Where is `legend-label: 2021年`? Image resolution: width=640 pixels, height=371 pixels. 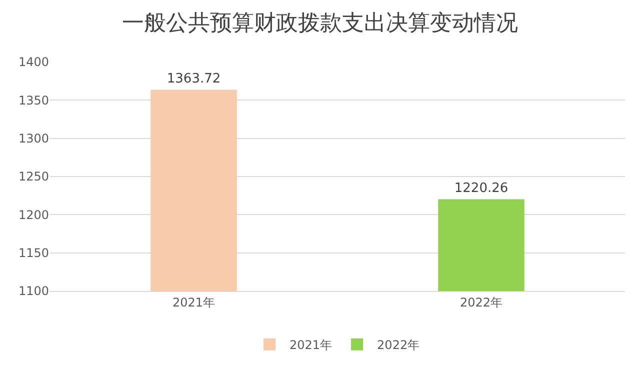
legend-label: 2021年 is located at coordinates (311, 345).